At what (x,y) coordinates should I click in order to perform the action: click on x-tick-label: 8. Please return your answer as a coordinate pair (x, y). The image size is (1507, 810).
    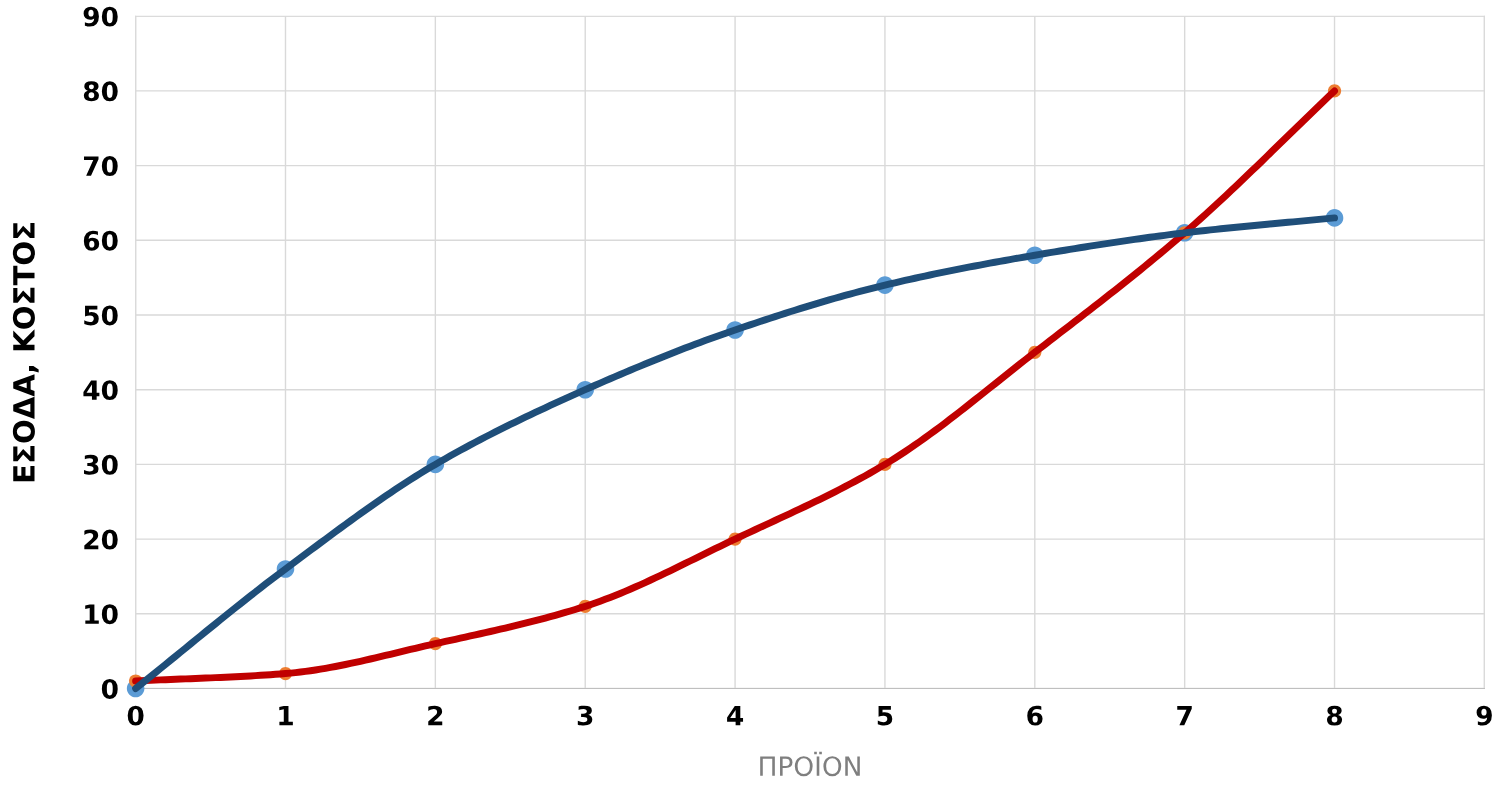
    Looking at the image, I should click on (1334, 715).